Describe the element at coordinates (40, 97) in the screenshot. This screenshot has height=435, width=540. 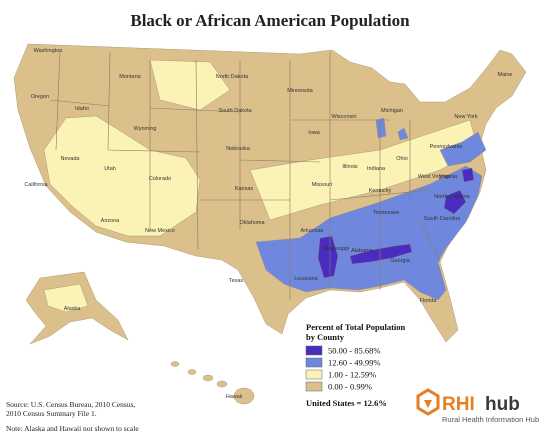
I see `state-label: Oregon` at that location.